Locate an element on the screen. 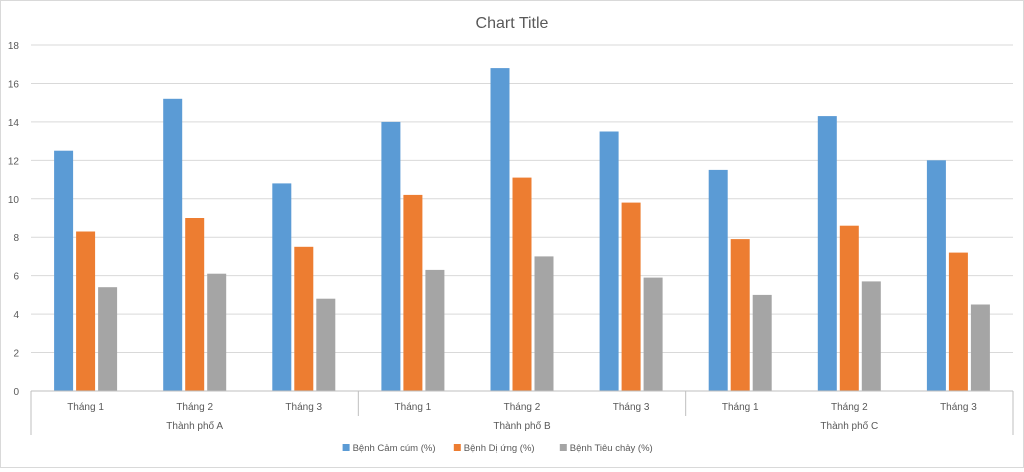  y-tick-label: 14 is located at coordinates (14, 123).